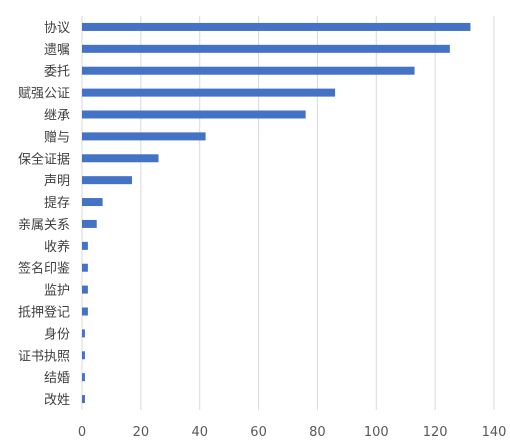  I want to click on category-label: 签名印鉴, so click(44, 269).